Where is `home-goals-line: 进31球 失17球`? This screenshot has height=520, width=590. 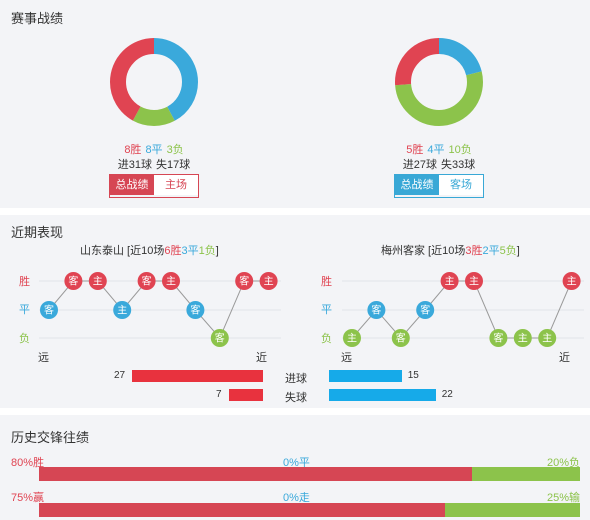 home-goals-line: 进31球 失17球 is located at coordinates (154, 164).